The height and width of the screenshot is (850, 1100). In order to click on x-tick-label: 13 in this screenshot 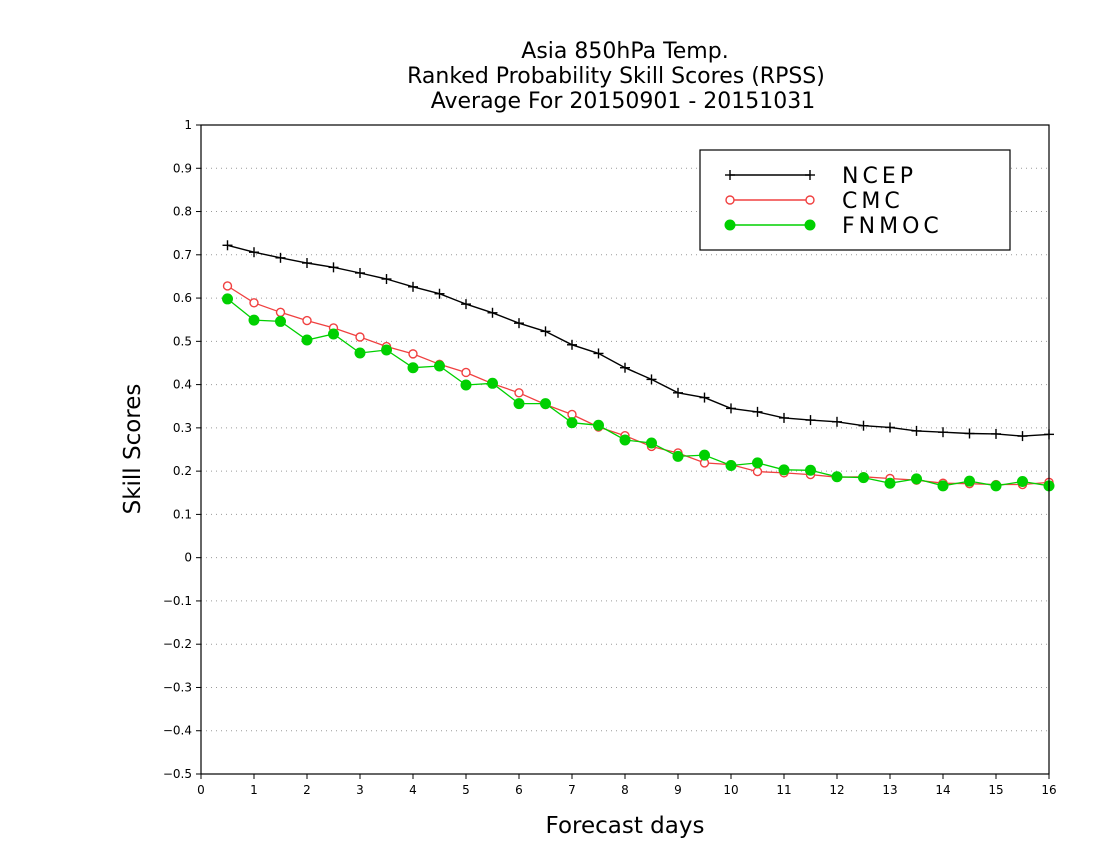, I will do `click(889, 790)`.